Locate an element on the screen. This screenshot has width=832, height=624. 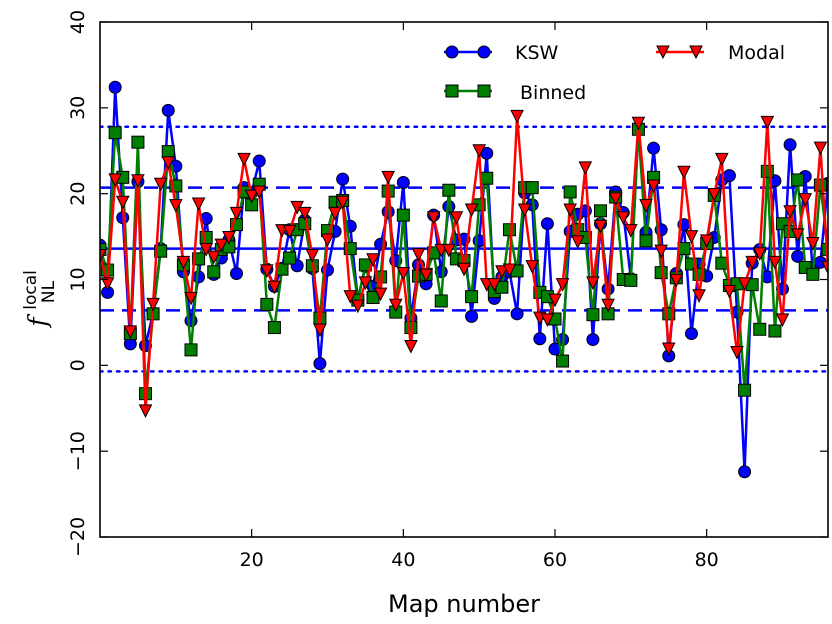
y-tick-label: −10 is located at coordinates (78, 451).